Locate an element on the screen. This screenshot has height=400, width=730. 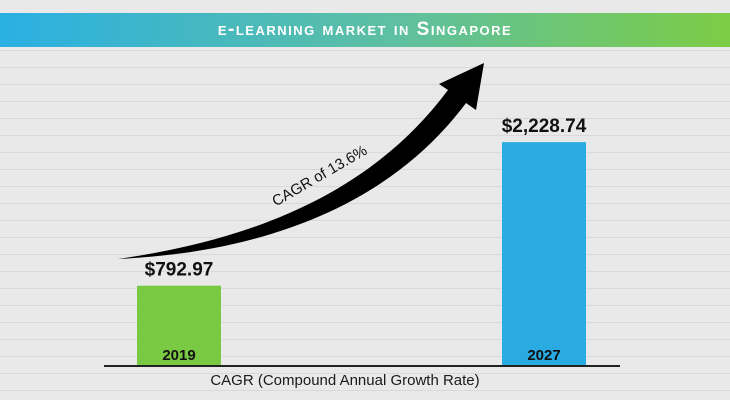
title-banner: e-learning market in Singapore is located at coordinates (365, 30).